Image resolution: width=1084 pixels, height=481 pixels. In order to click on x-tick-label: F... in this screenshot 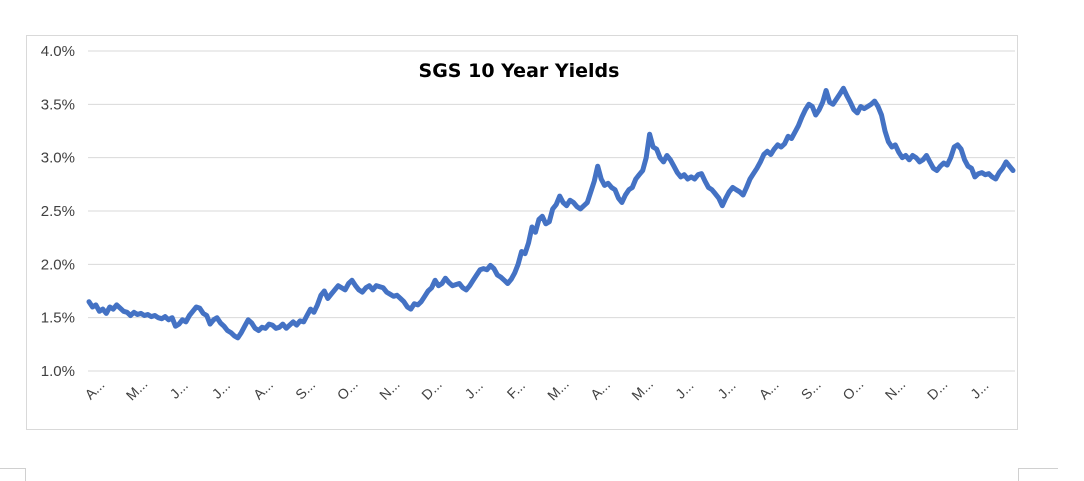, I will do `click(516, 389)`.